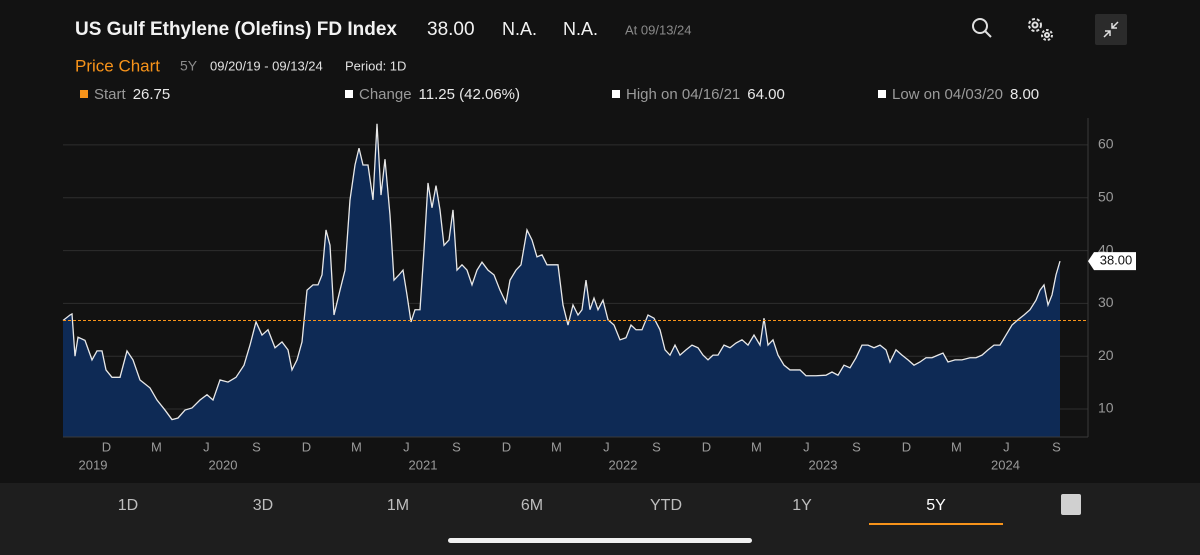  Describe the element at coordinates (117, 65) in the screenshot. I see `section-title: Price Chart` at that location.